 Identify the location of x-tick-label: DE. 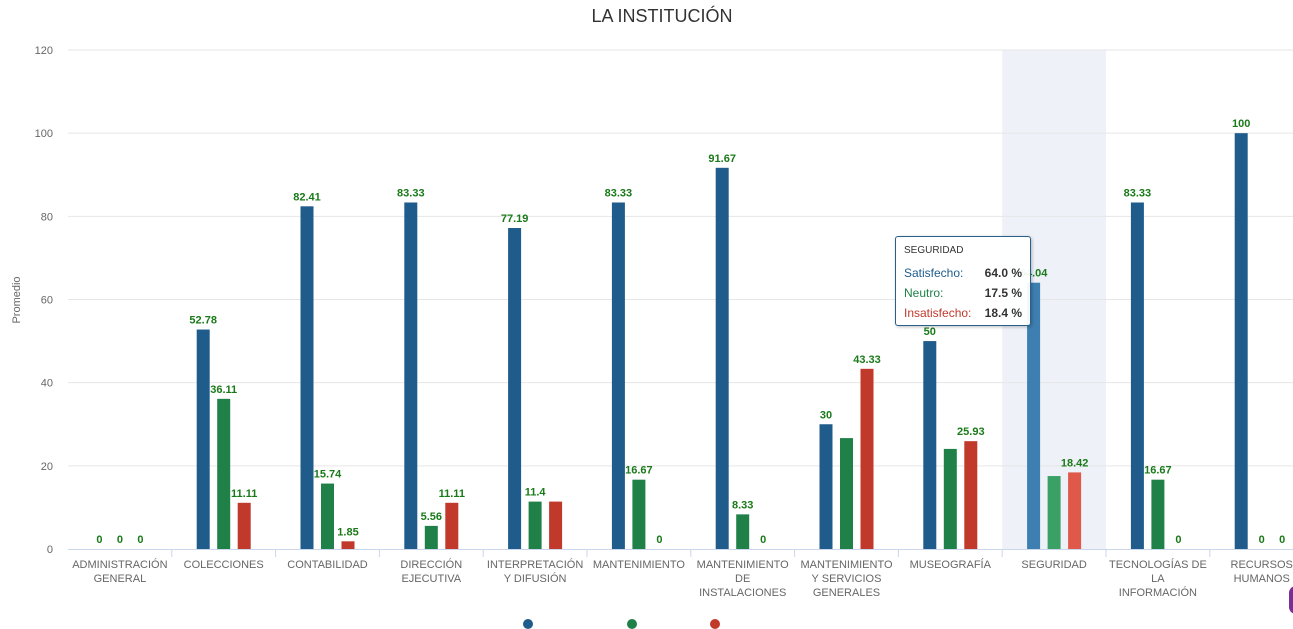
(742, 579).